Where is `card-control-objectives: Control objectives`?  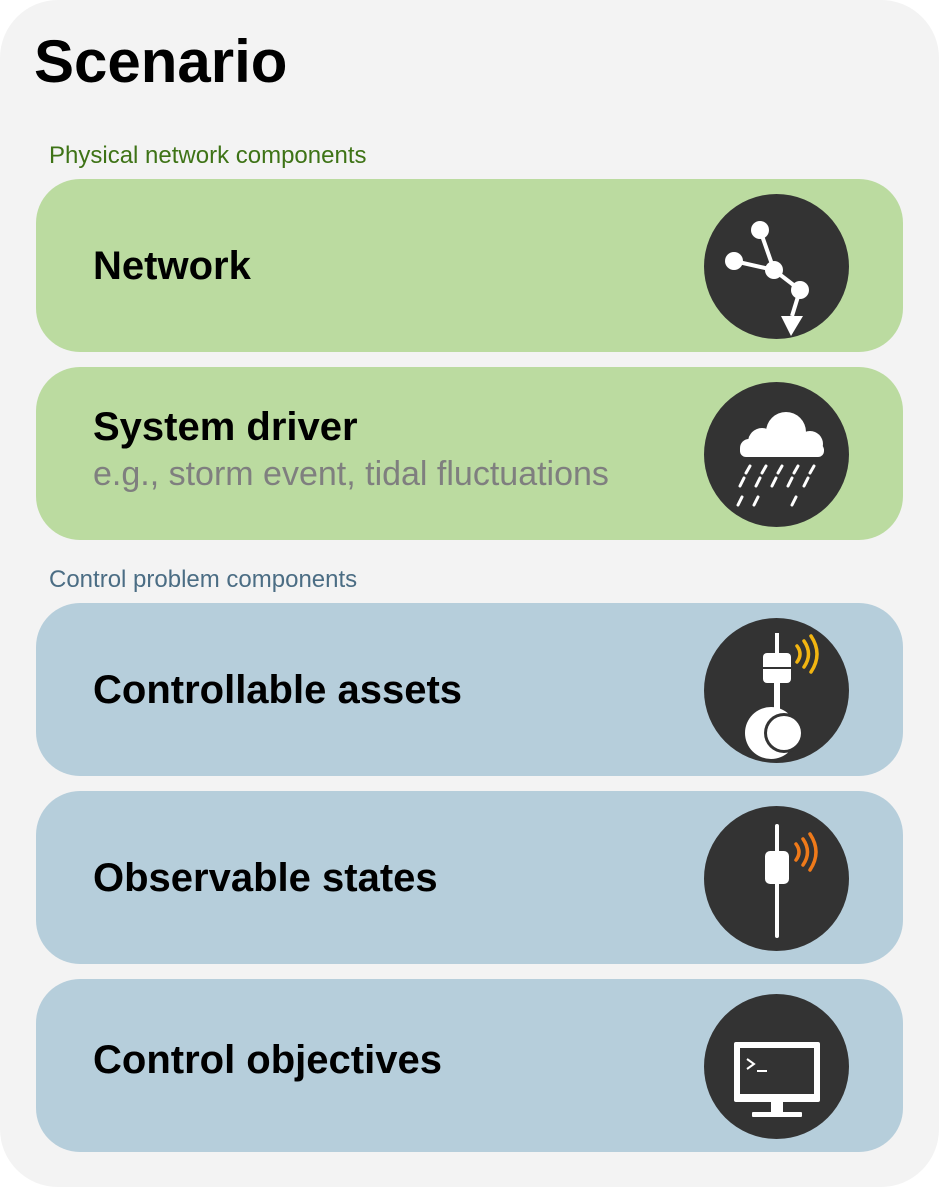 card-control-objectives: Control objectives is located at coordinates (469, 1065).